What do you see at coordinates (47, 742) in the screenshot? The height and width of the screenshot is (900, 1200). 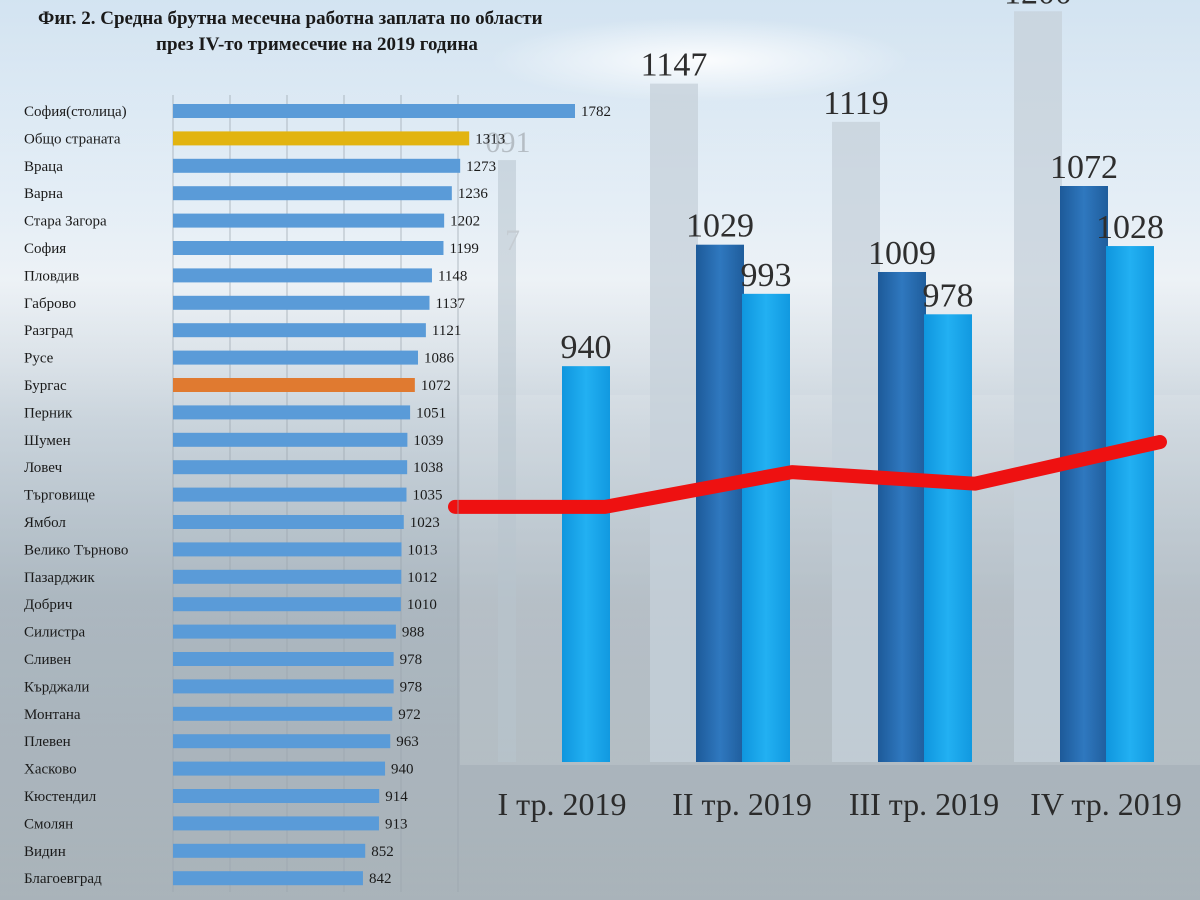 I see `region-label: Плевен` at bounding box center [47, 742].